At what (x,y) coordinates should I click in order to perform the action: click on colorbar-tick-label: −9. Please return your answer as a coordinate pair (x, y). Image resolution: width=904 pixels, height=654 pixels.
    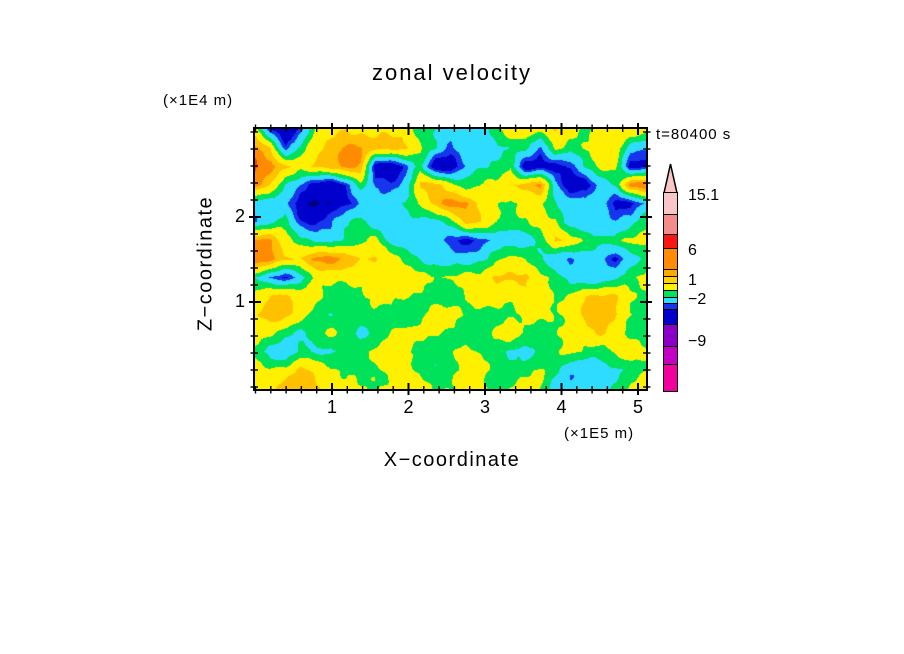
    Looking at the image, I should click on (697, 341).